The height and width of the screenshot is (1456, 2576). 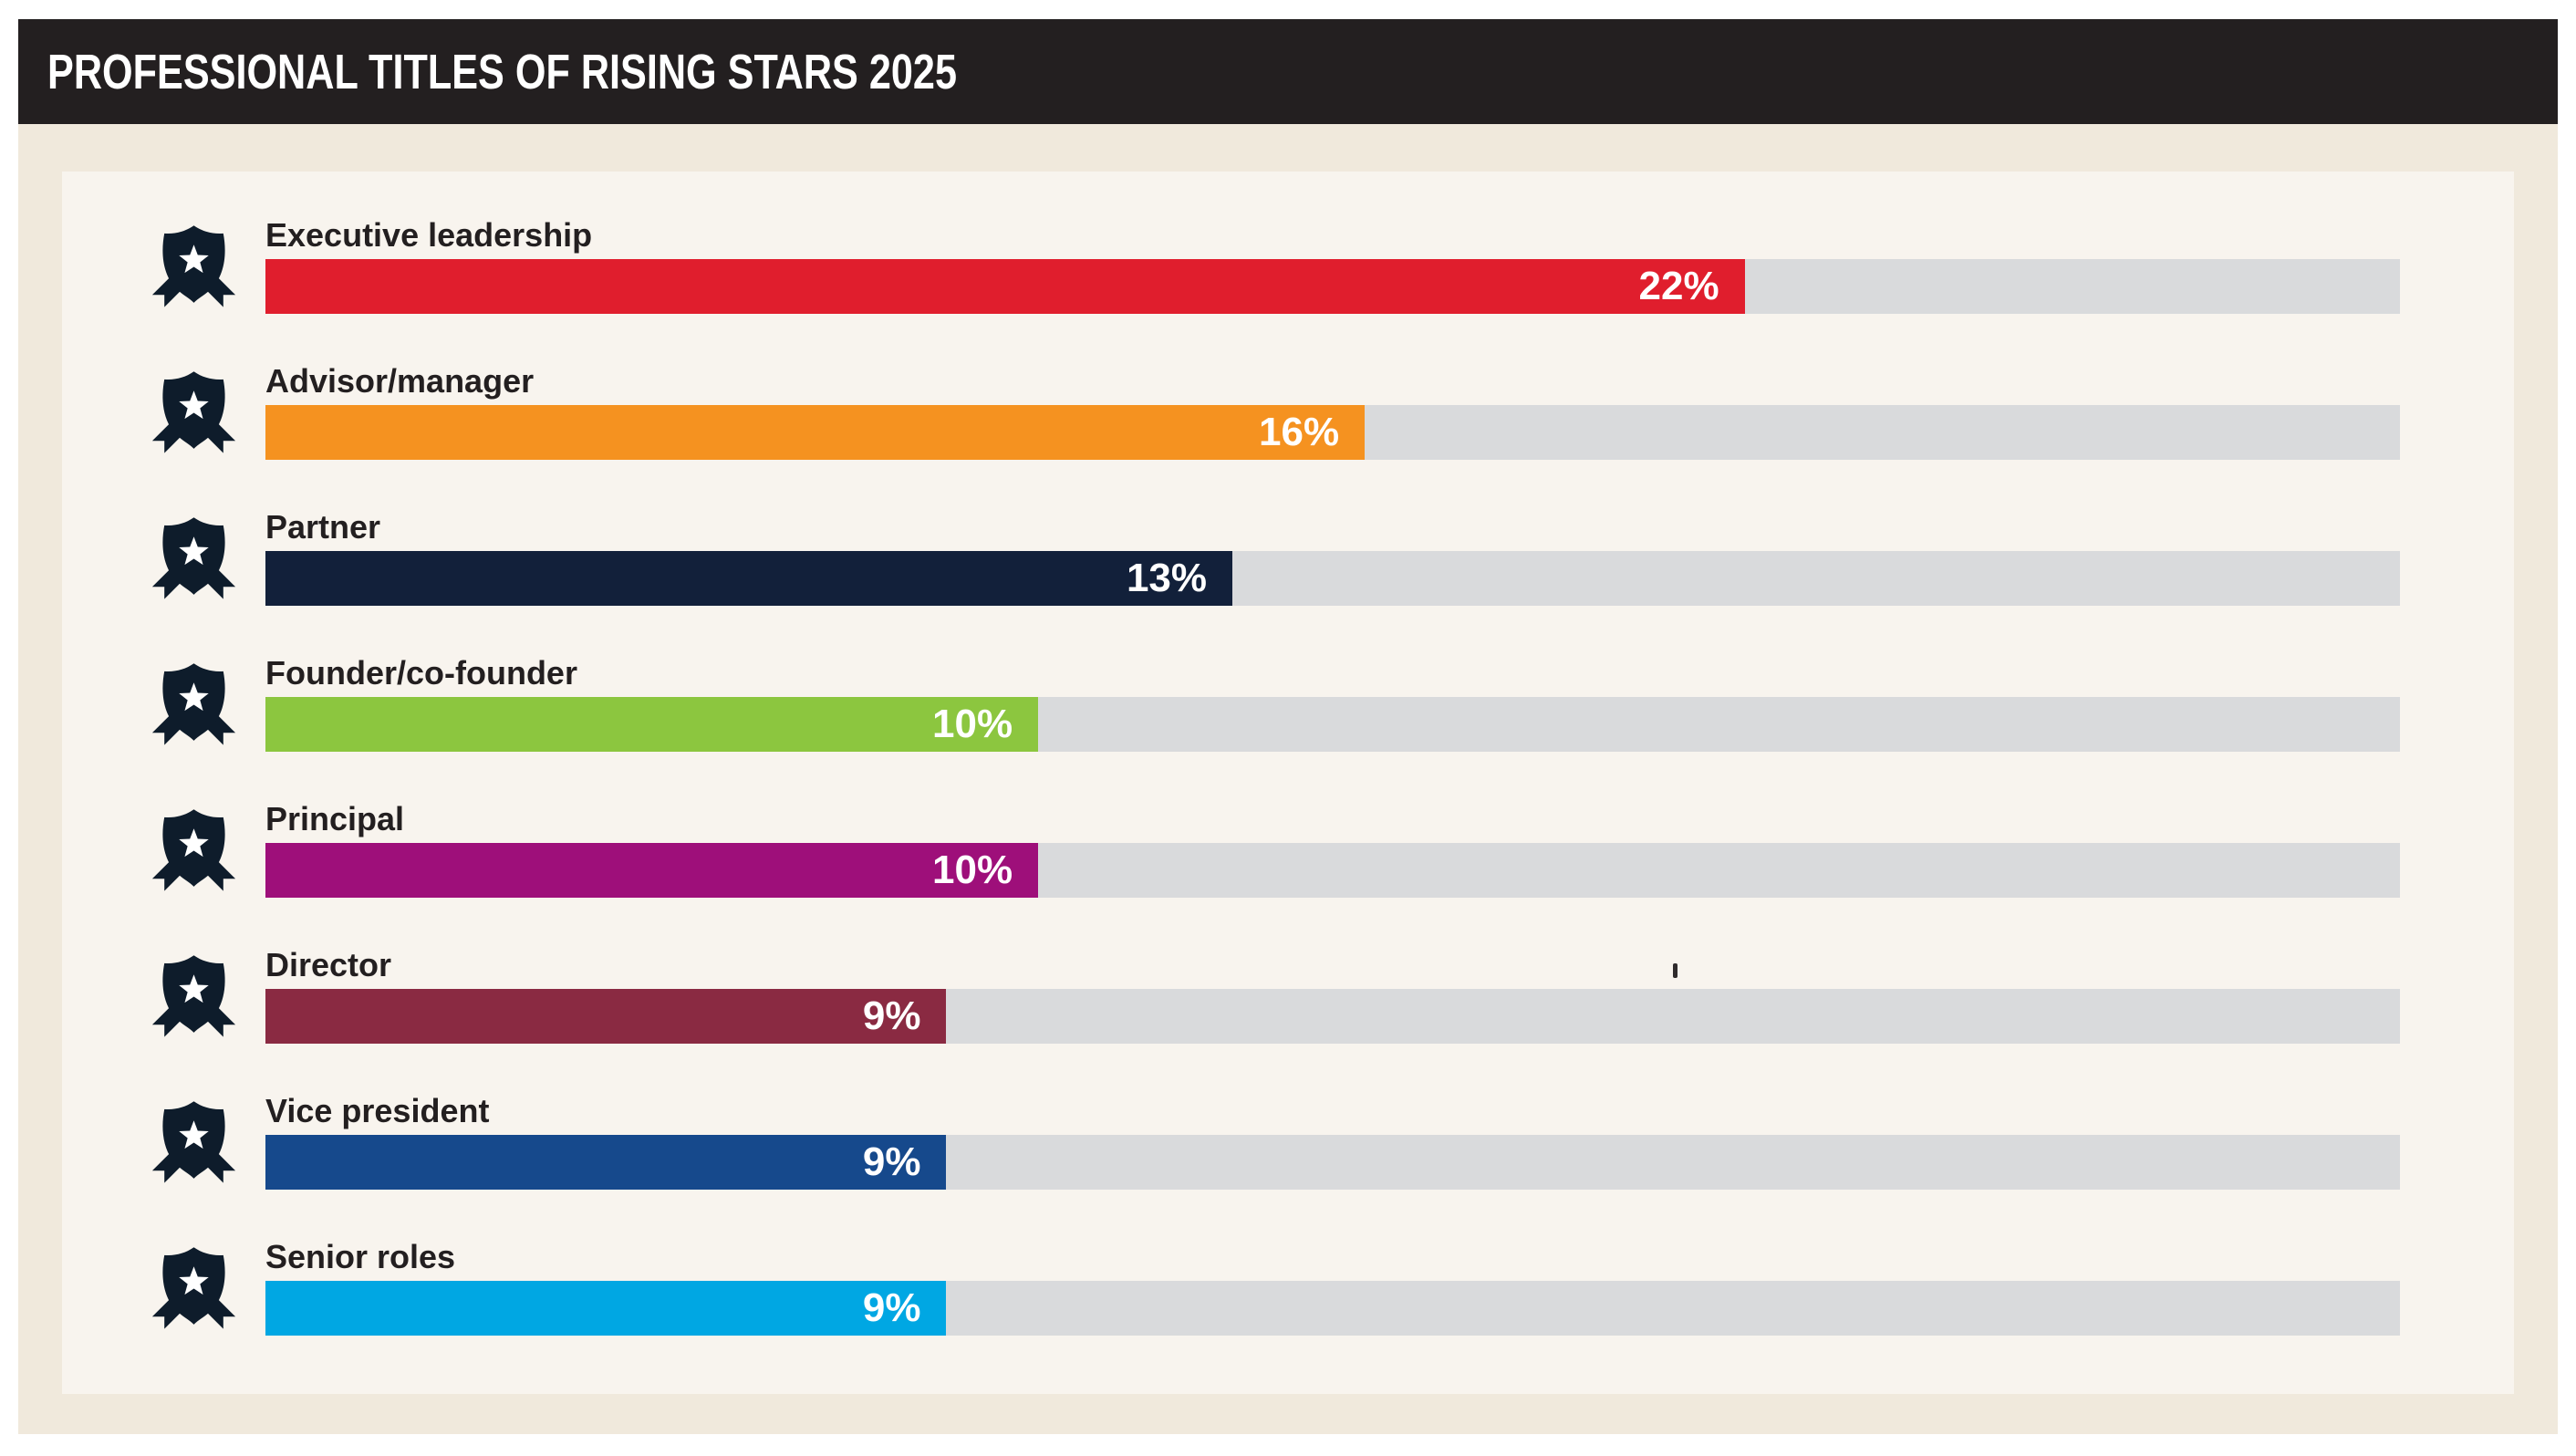 What do you see at coordinates (377, 1110) in the screenshot?
I see `category-label: Vice president` at bounding box center [377, 1110].